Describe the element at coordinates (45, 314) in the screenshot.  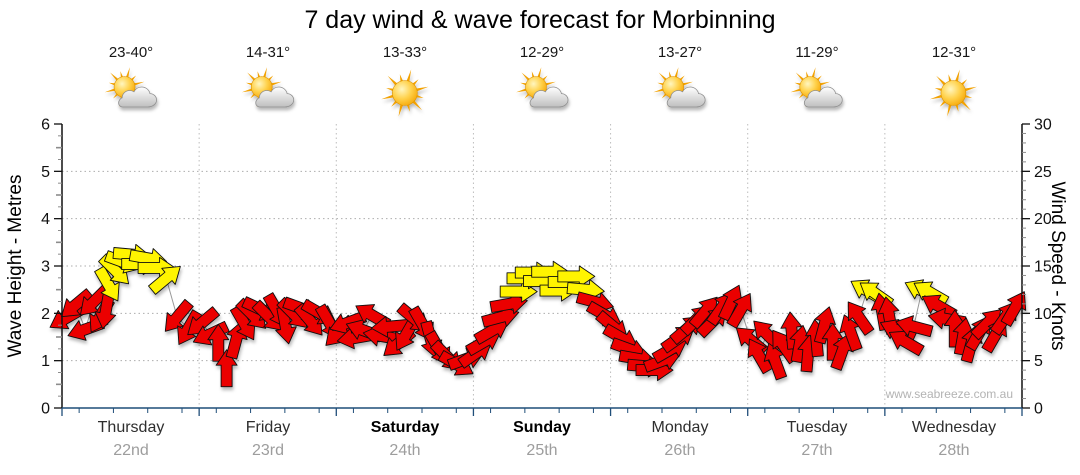
I see `left-tick-label: 2` at that location.